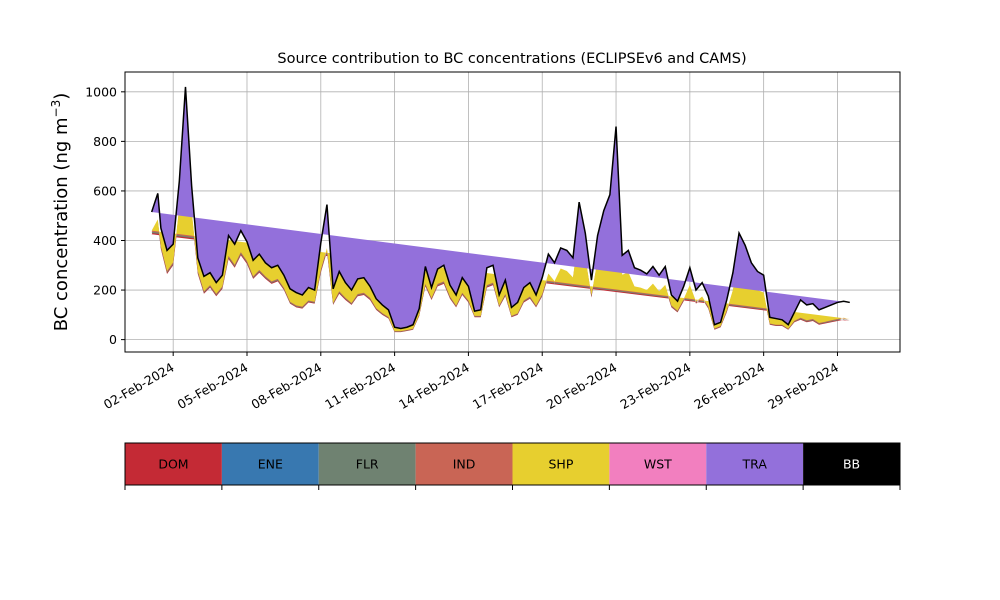  What do you see at coordinates (105, 290) in the screenshot?
I see `y-tick-label-1: 200` at bounding box center [105, 290].